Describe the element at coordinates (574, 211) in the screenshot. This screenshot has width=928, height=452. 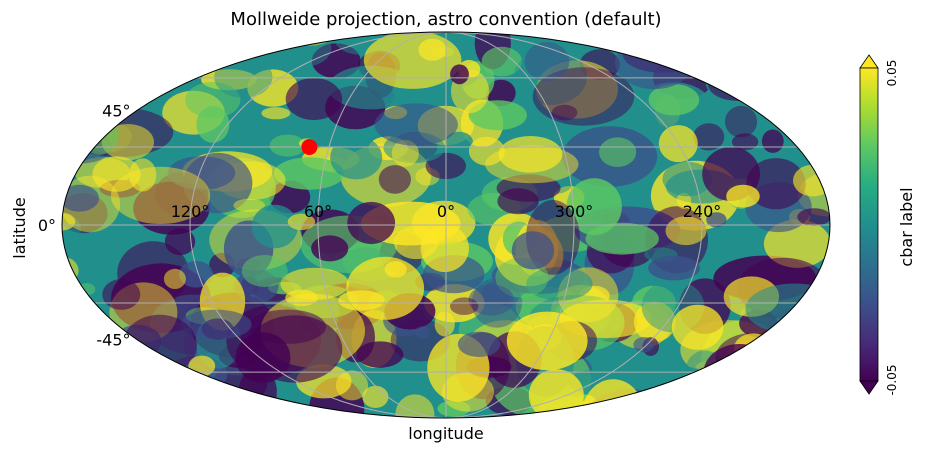
I see `longitude-tick-label: 300°` at that location.